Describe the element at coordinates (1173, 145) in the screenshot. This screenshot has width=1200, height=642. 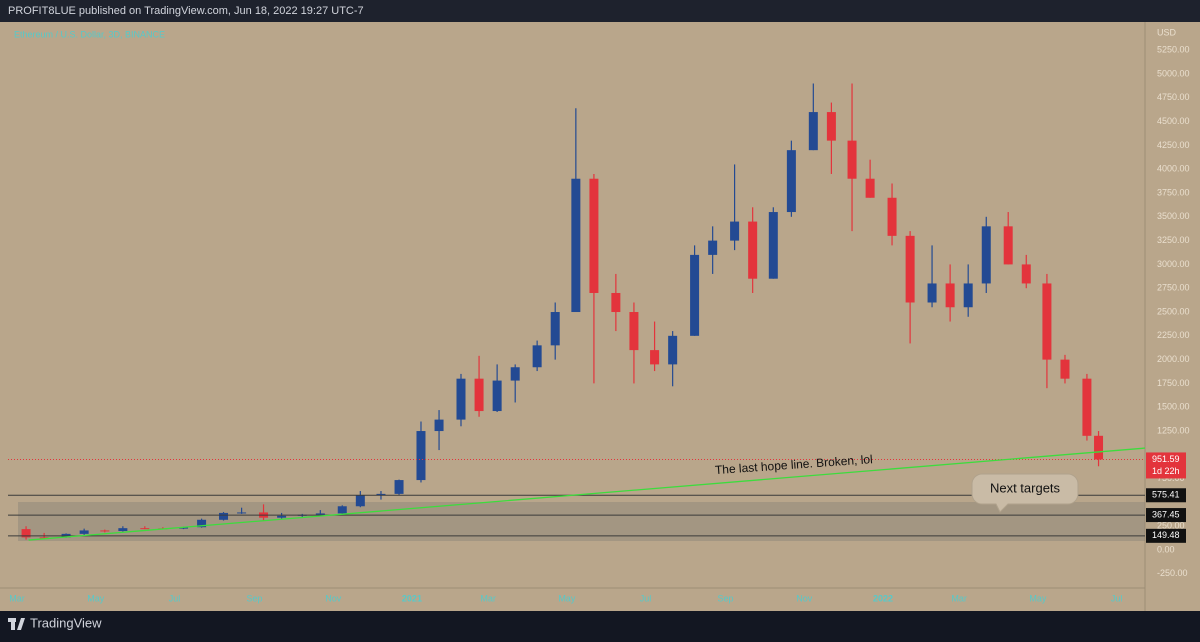
I see `y-tick-label: 4250.00` at that location.